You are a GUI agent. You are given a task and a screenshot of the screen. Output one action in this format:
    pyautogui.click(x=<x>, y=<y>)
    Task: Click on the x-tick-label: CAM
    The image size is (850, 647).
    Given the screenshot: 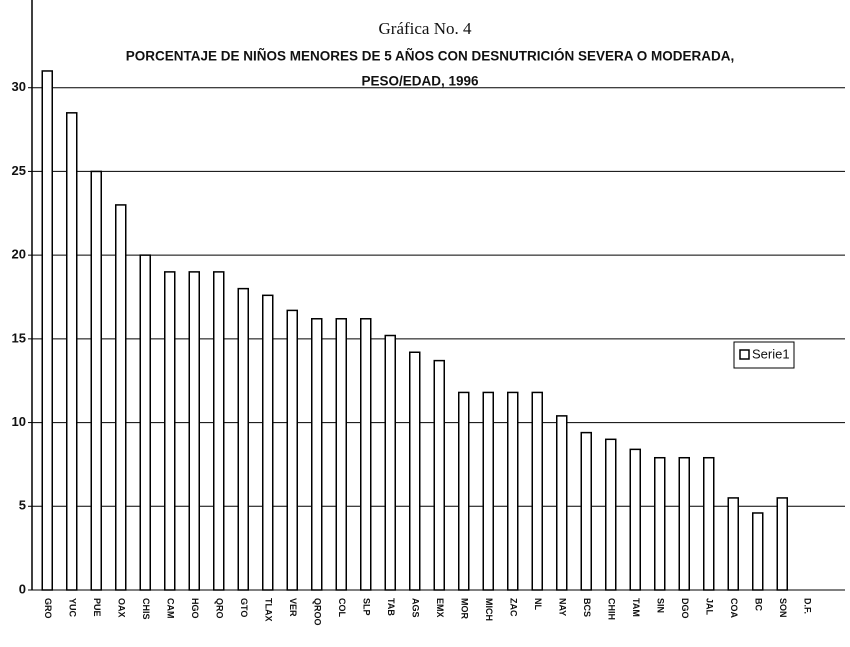 What is the action you would take?
    pyautogui.click(x=170, y=608)
    